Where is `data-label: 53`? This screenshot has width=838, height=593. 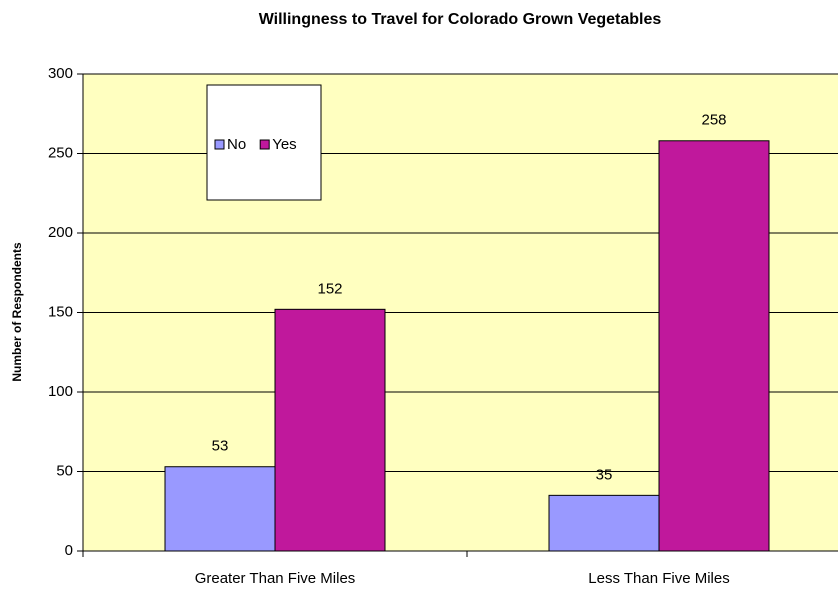
data-label: 53 is located at coordinates (220, 446).